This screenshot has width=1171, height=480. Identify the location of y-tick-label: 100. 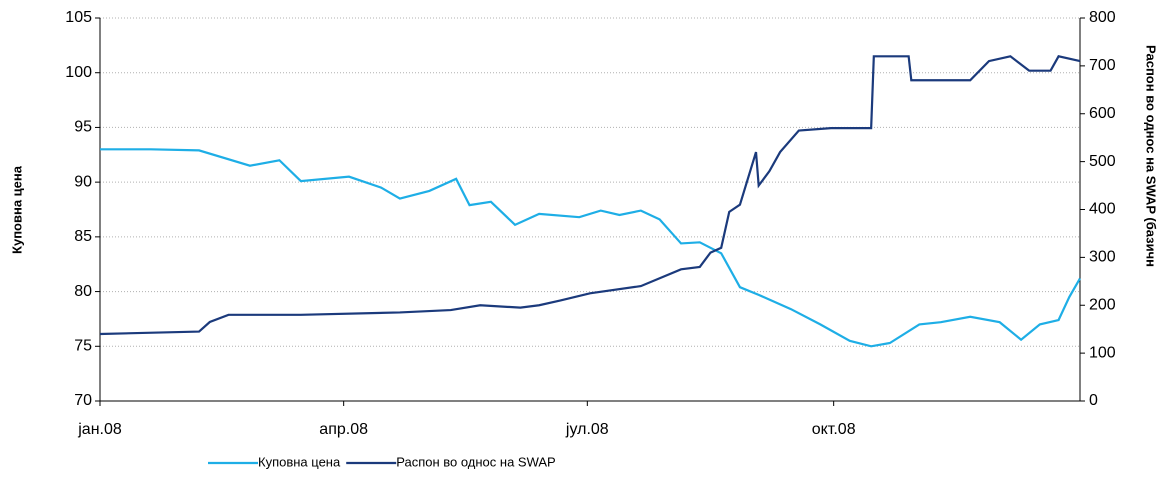
(78, 72).